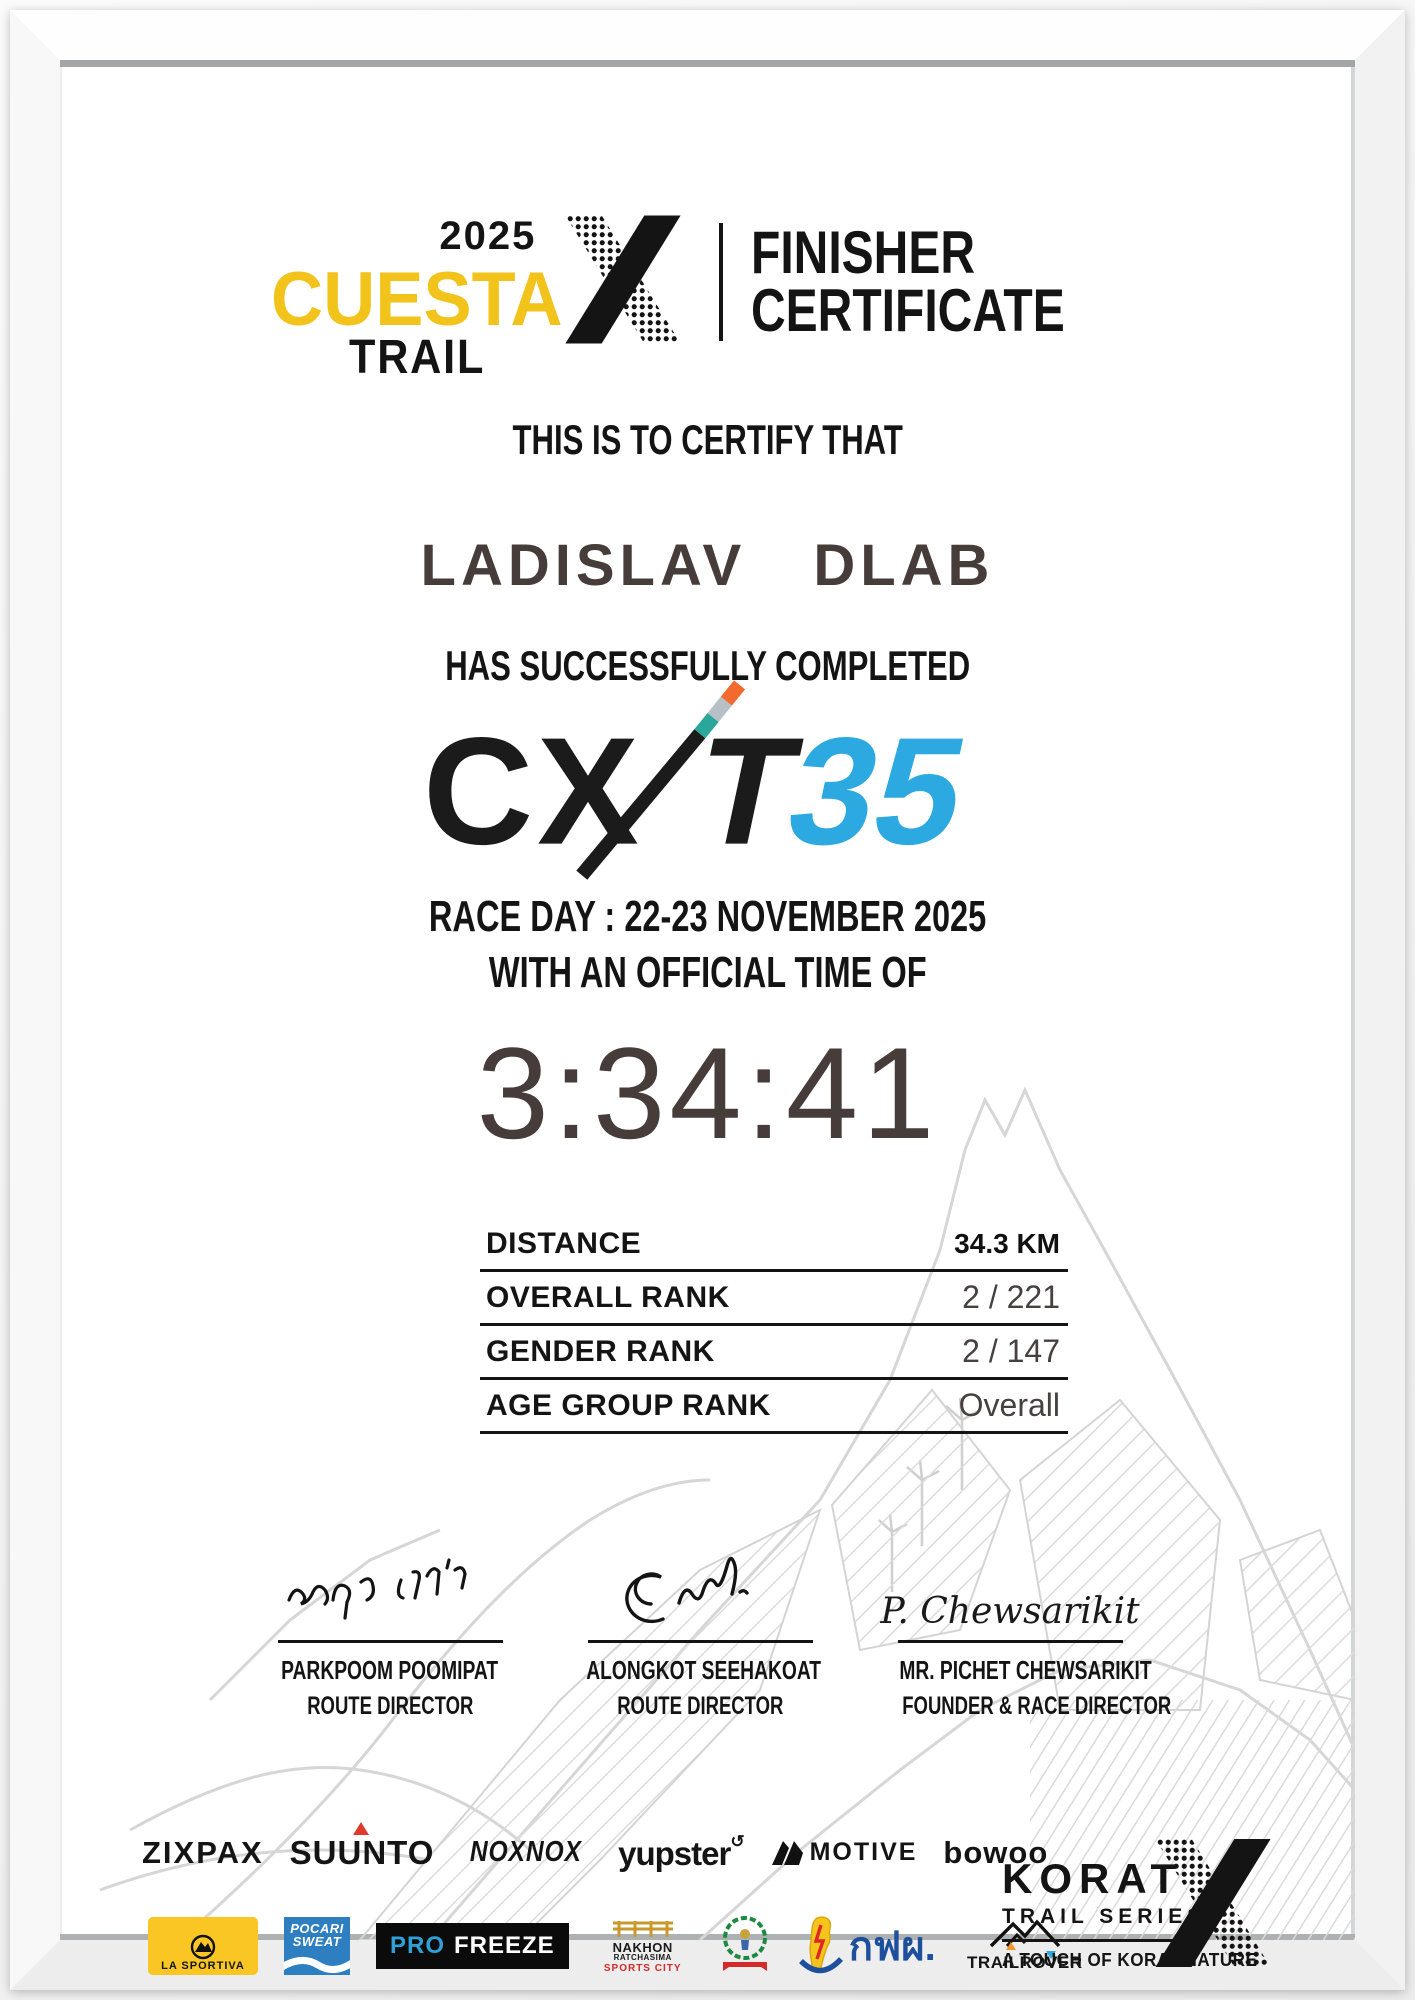 The height and width of the screenshot is (2000, 1415). I want to click on signer-name: ALONGKOT SEEHAKOAT, so click(704, 1670).